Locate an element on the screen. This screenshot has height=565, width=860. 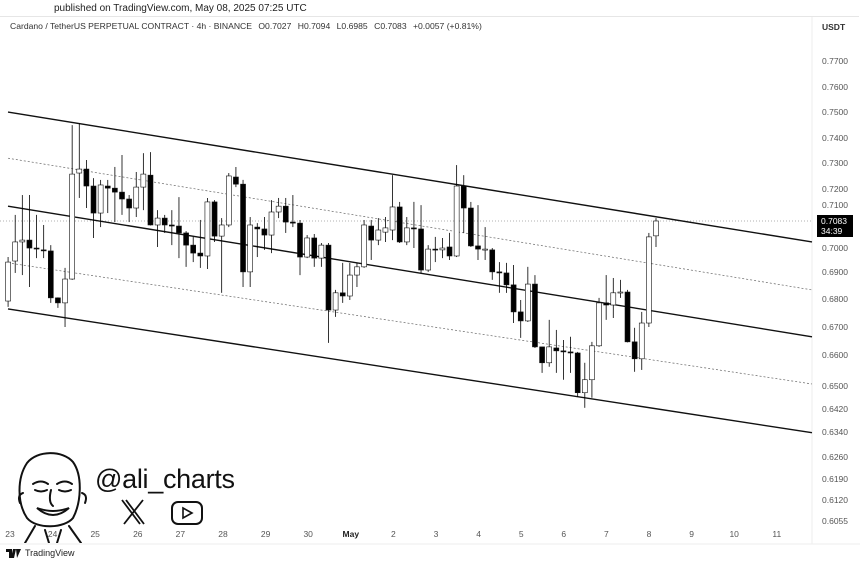
tradingview-footer: TradingView is located at coordinates (40, 553).